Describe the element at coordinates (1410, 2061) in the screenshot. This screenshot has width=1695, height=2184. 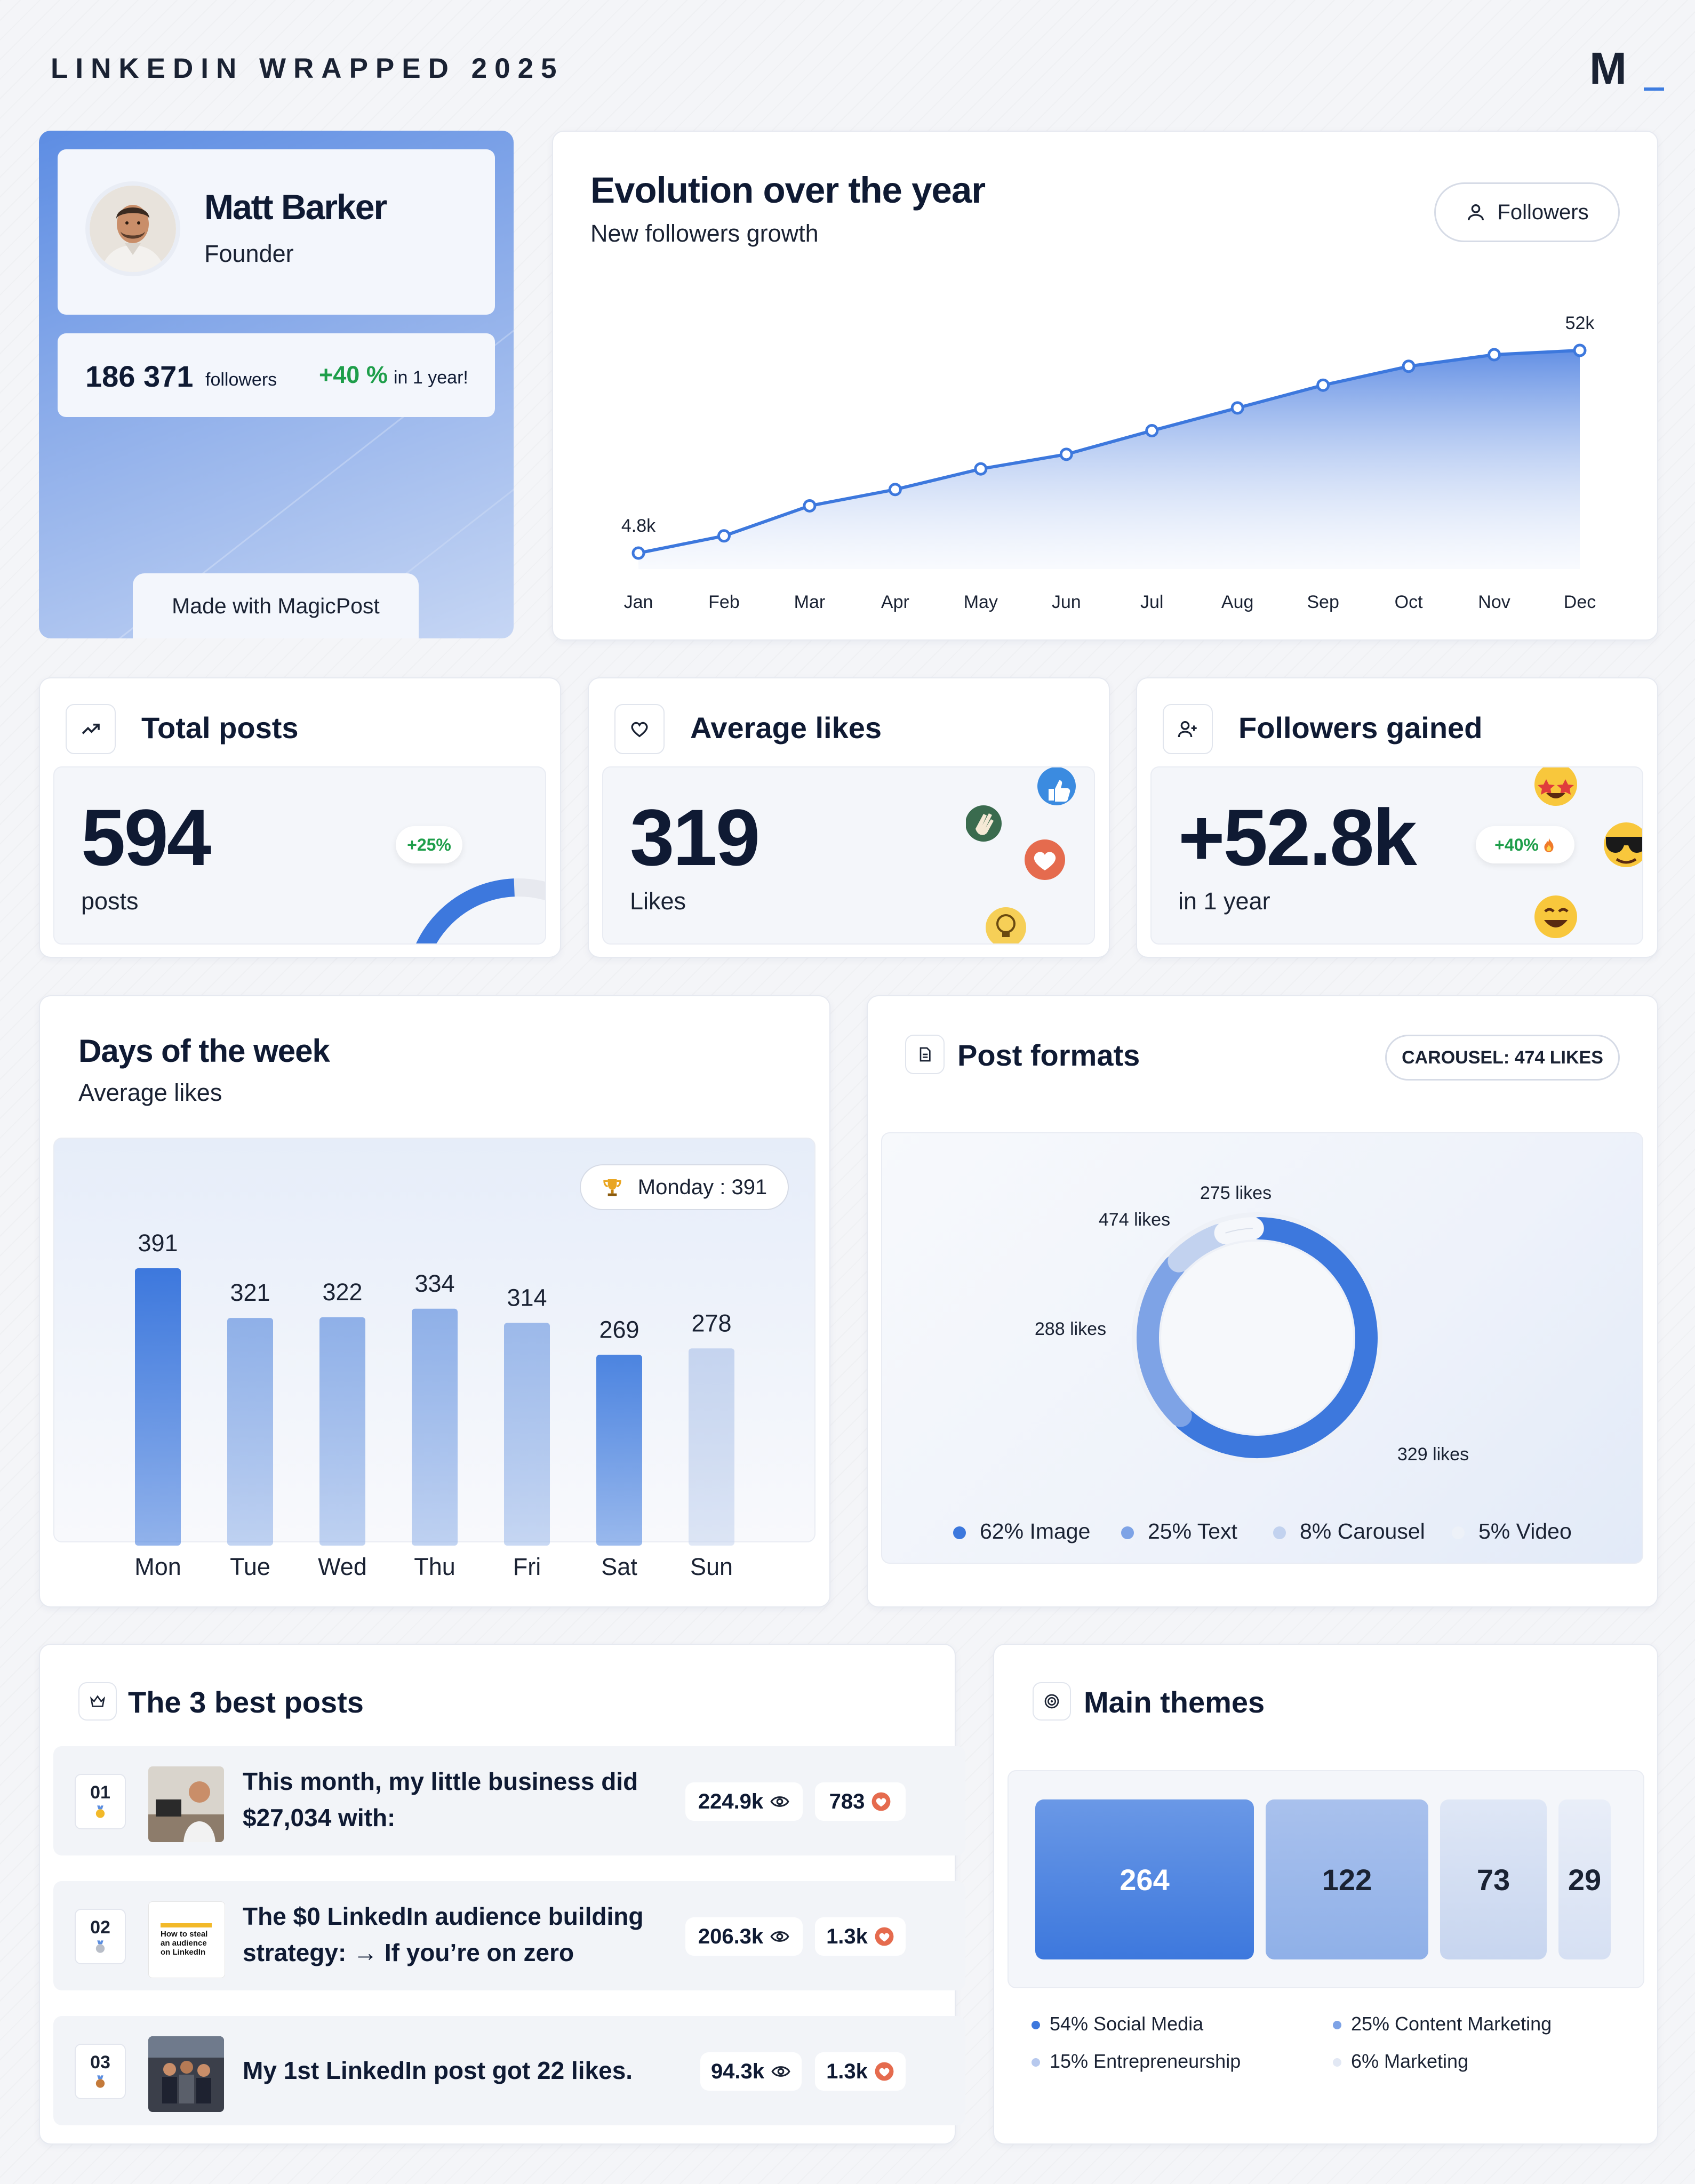
I see `legend-label: 6% Marketing` at that location.